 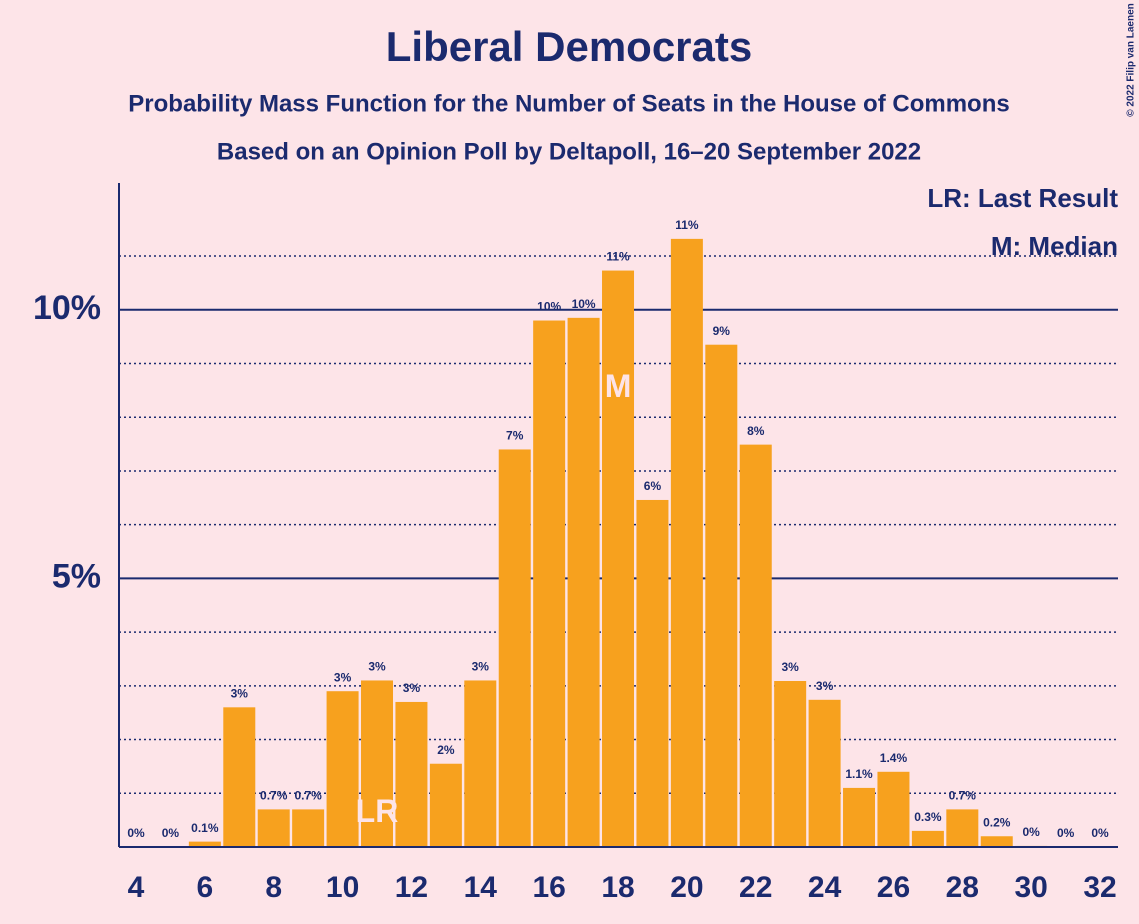 What do you see at coordinates (1030, 887) in the screenshot?
I see `x-tick-label: 30` at bounding box center [1030, 887].